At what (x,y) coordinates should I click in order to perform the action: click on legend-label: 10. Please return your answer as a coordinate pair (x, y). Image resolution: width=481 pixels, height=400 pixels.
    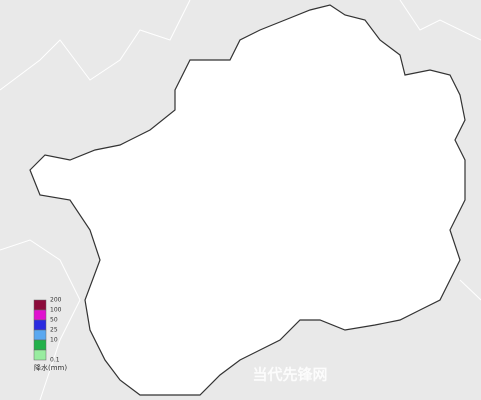
    Looking at the image, I should click on (54, 340).